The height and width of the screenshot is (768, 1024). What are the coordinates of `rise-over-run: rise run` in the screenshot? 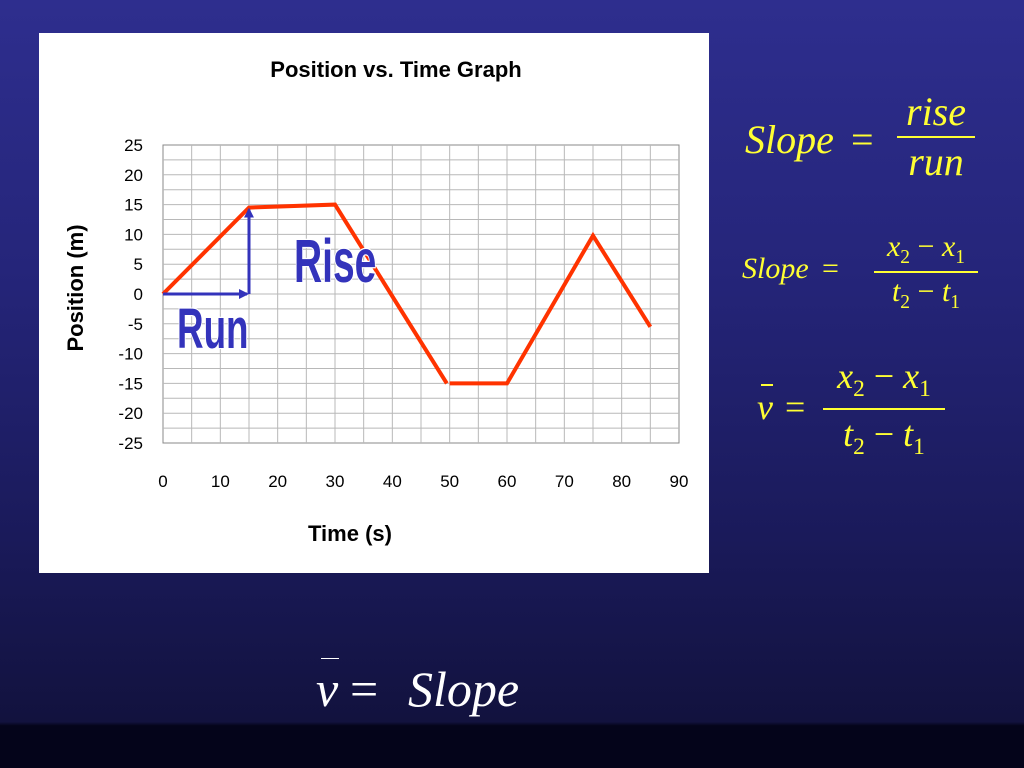 It's located at (936, 137).